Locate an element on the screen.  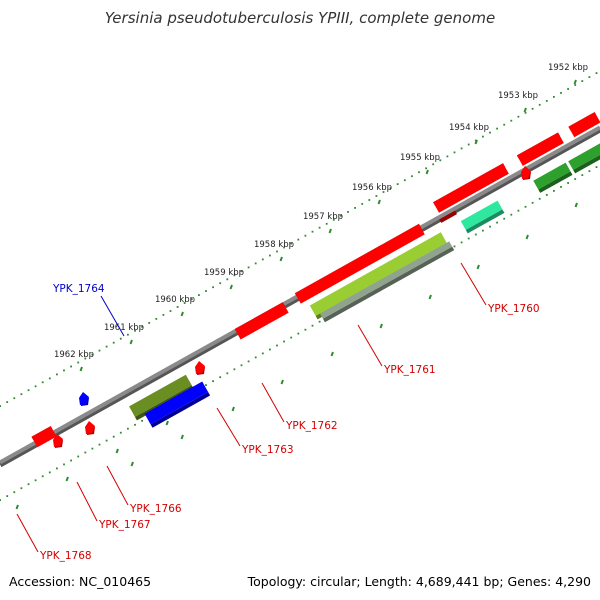
gene-label: YPK_1768 is located at coordinates (65, 556).